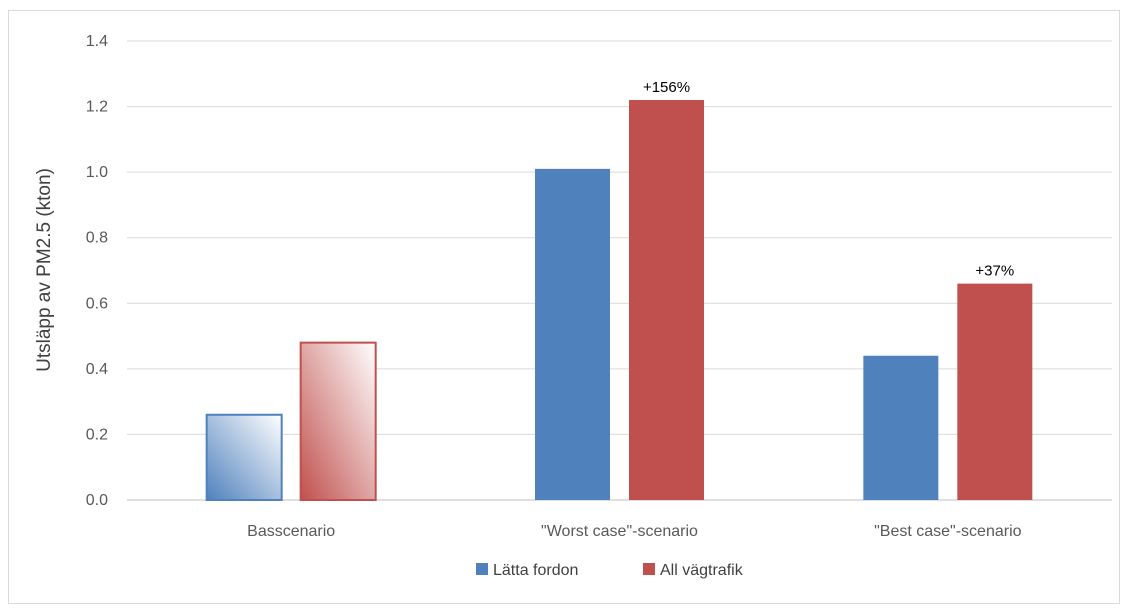 This screenshot has width=1128, height=609. I want to click on x-tick-label: "Worst case"-scenario, so click(619, 531).